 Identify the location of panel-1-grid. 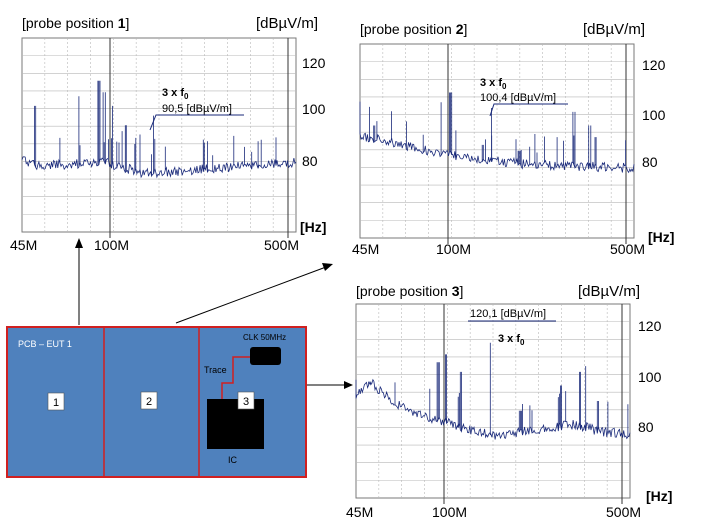
(159, 138).